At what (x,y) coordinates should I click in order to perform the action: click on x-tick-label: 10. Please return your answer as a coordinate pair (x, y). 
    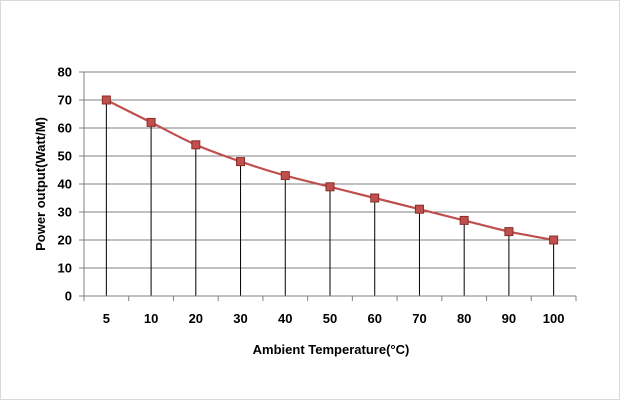
    Looking at the image, I should click on (151, 318).